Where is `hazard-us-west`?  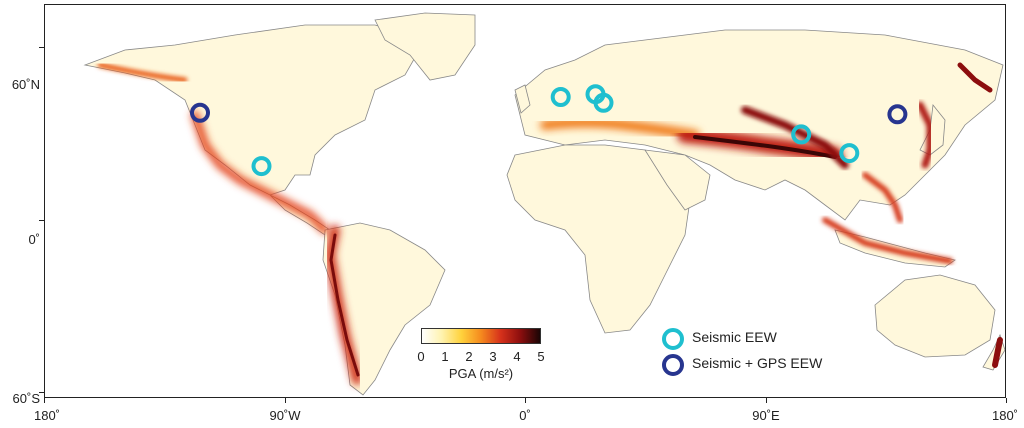 hazard-us-west is located at coordinates (260, 172).